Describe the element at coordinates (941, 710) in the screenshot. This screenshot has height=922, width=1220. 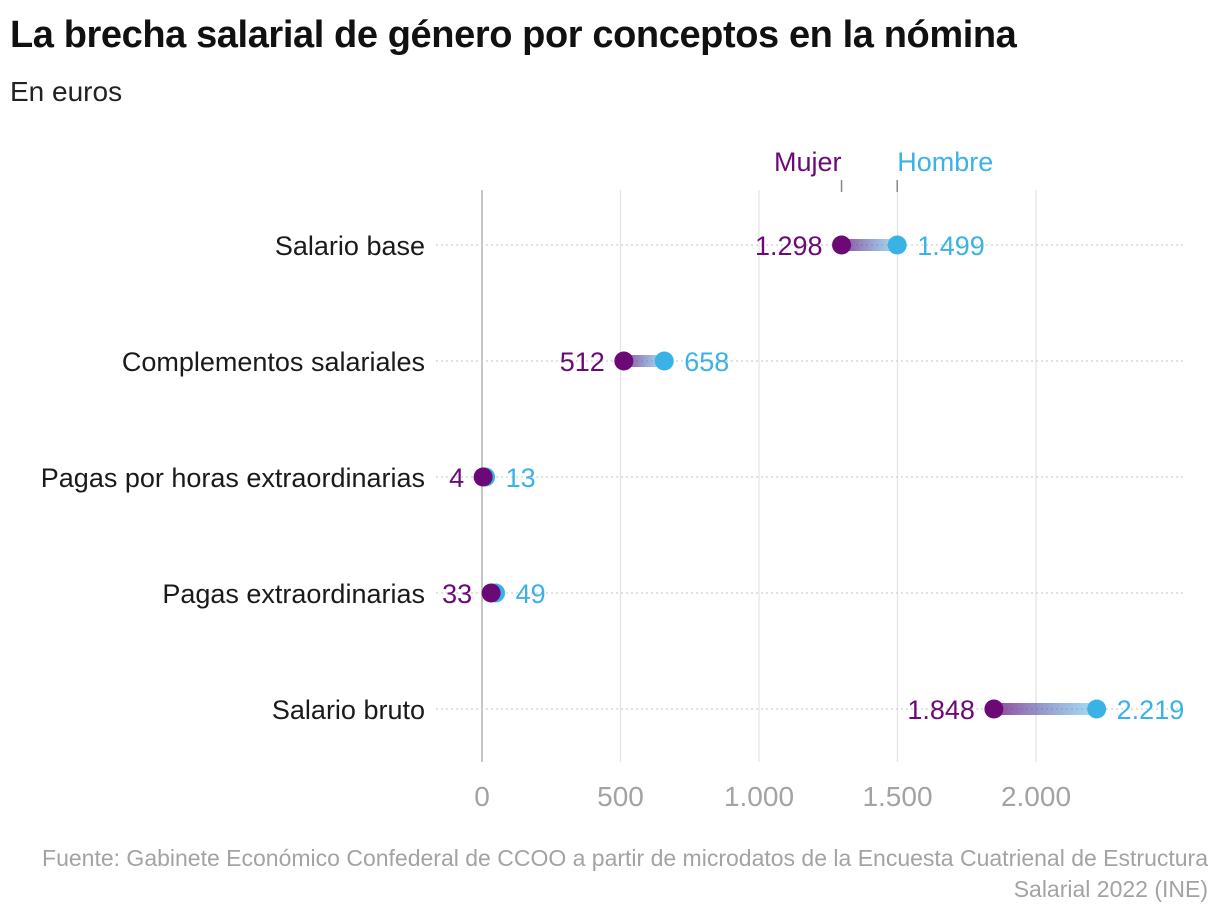
I see `mujer-value-label: 1.848` at that location.